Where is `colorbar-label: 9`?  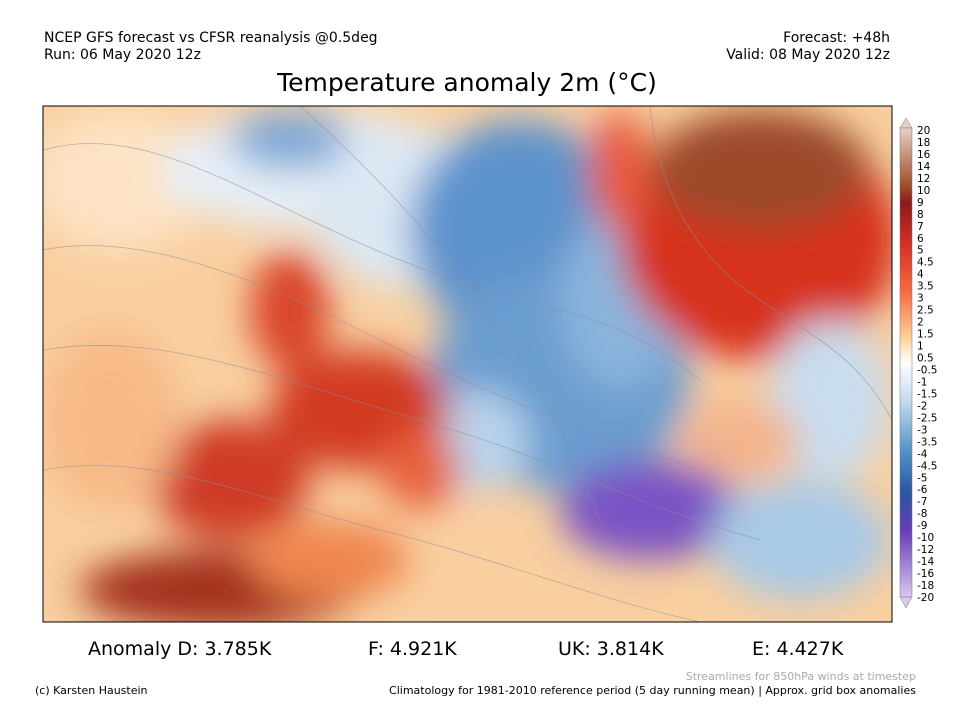 colorbar-label: 9 is located at coordinates (920, 203).